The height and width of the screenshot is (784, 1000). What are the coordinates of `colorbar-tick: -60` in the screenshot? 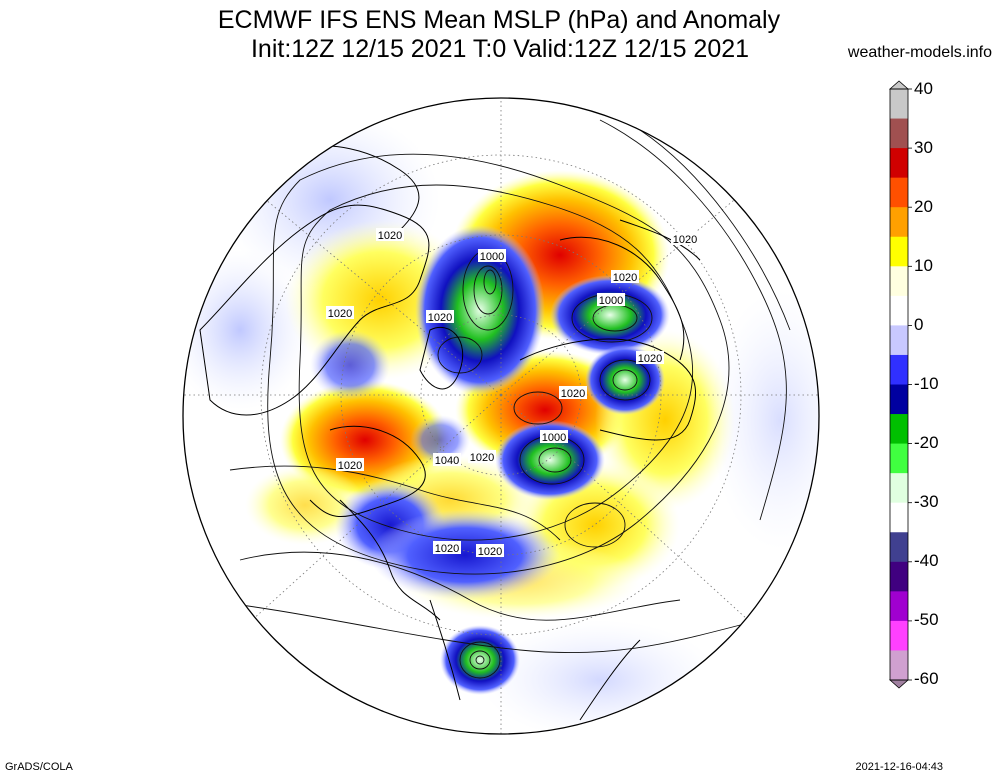 It's located at (926, 678).